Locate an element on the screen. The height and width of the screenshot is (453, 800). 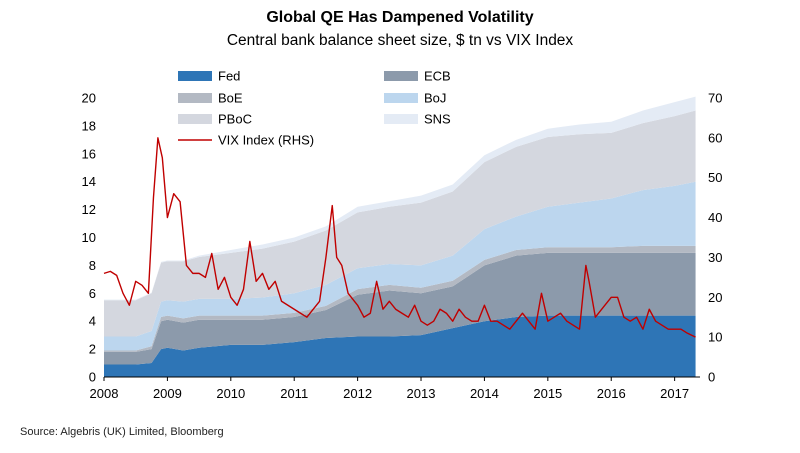
legend-label: BoJ is located at coordinates (435, 98).